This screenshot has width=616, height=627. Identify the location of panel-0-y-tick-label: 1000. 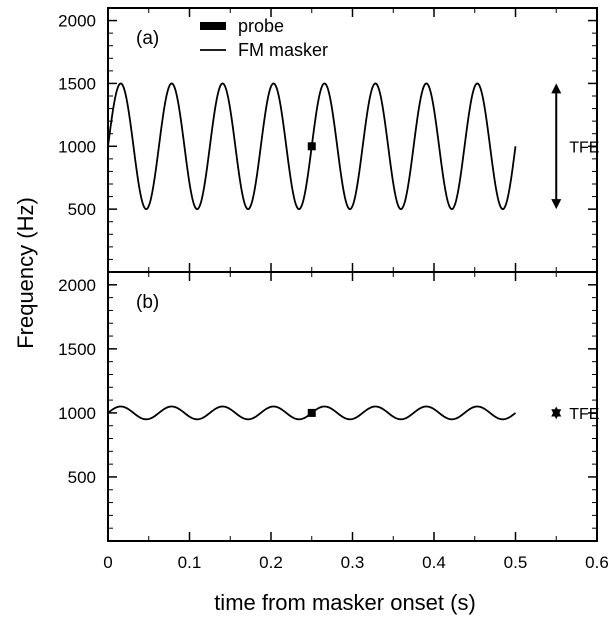
(77, 146).